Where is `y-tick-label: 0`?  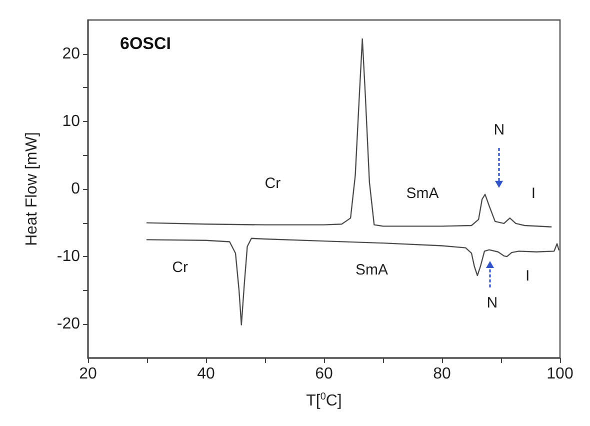
y-tick-label: 0 is located at coordinates (75, 189).